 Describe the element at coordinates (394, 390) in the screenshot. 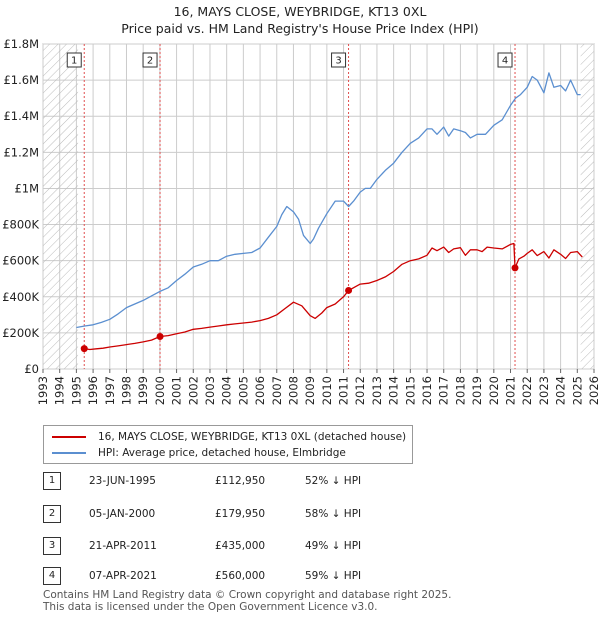

I see `x-tick-label: 2014` at that location.